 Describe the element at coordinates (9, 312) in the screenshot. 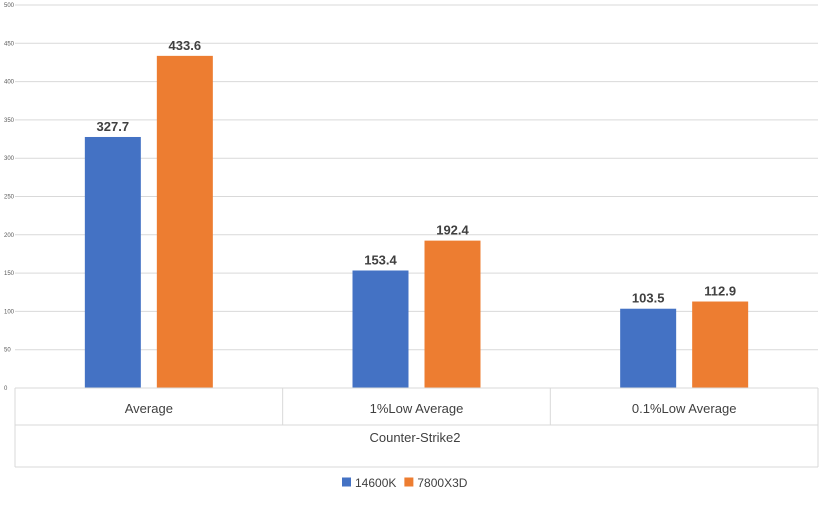

I see `y-tick-label: 100` at that location.